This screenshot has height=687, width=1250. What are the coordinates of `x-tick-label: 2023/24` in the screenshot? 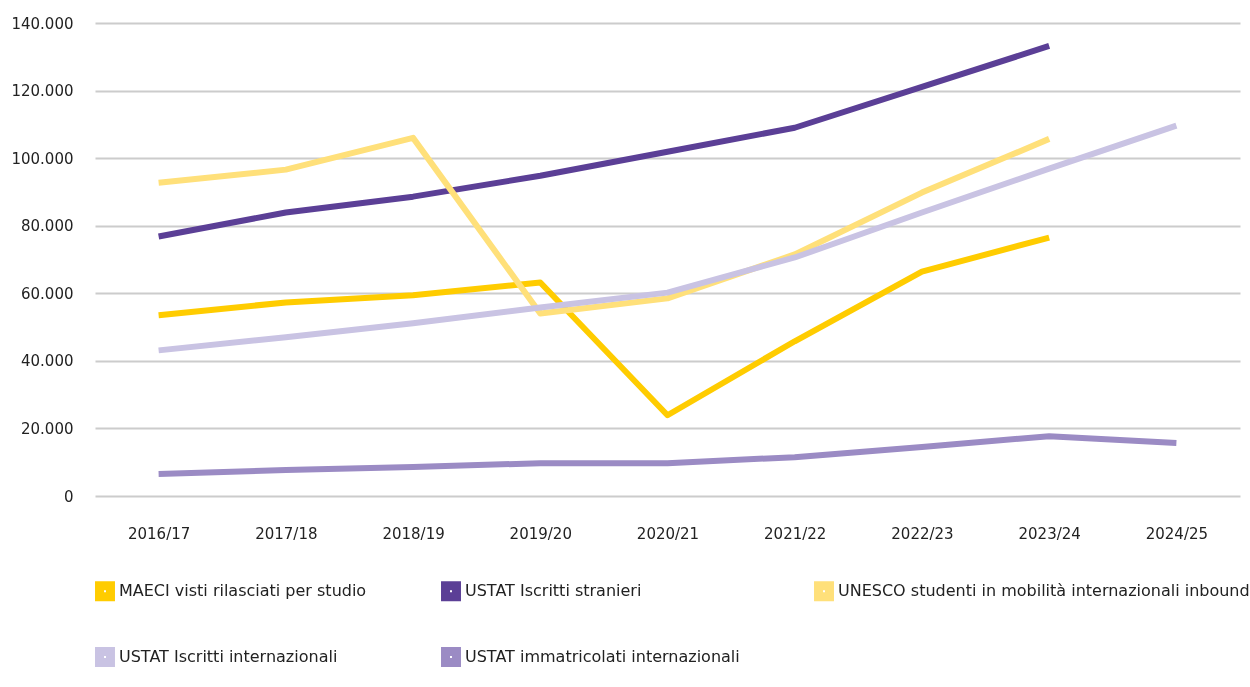 It's located at (1049, 533).